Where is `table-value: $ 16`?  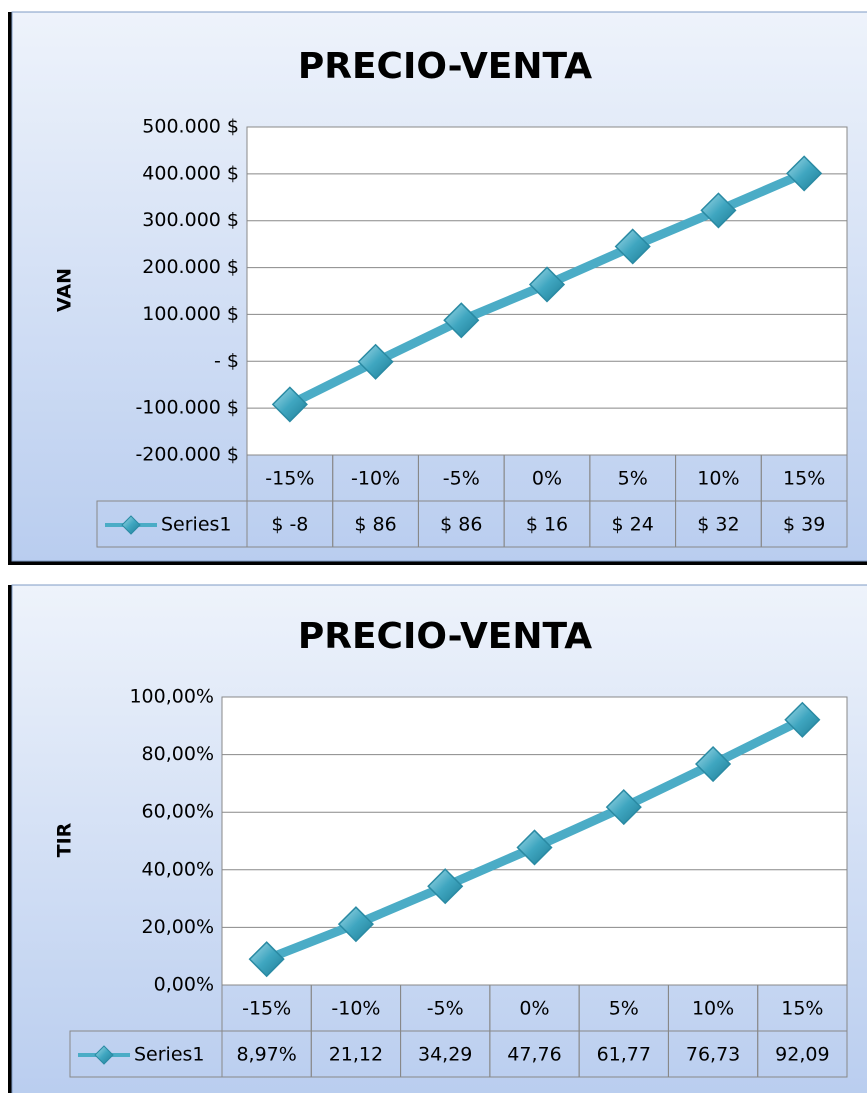 table-value: $ 16 is located at coordinates (547, 525).